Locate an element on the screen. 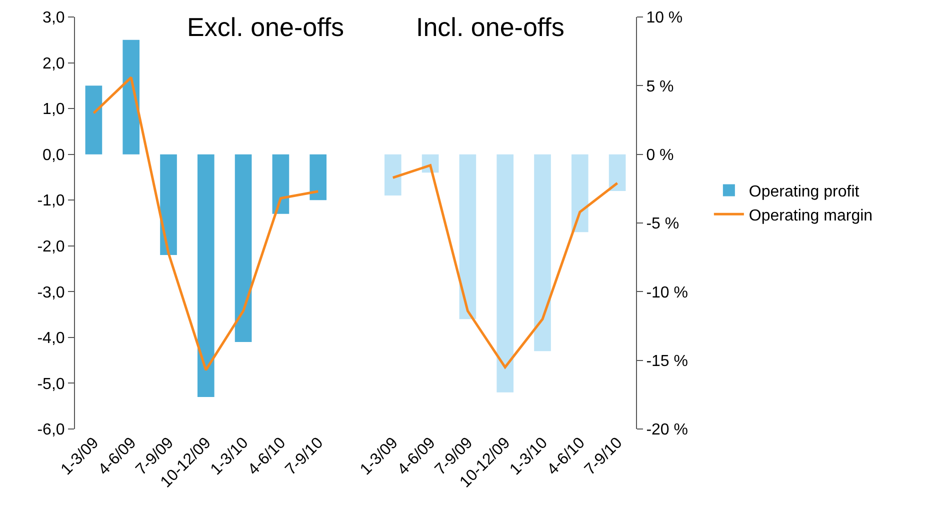  y2-tick-label: 0 % is located at coordinates (660, 155).